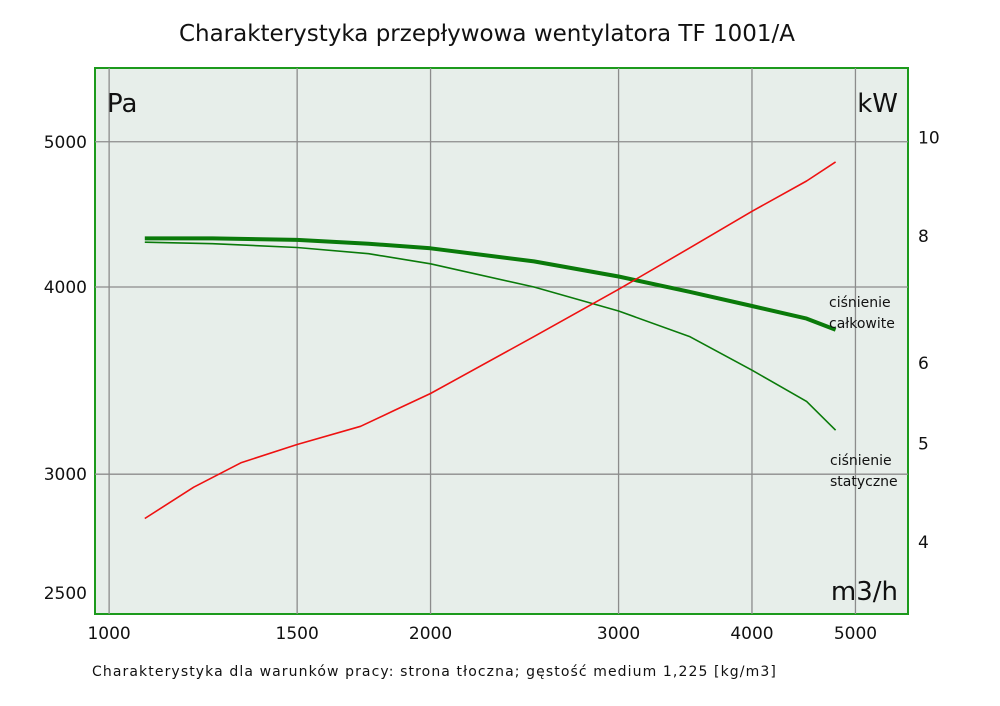 This screenshot has width=1000, height=706. I want to click on y-tick-label: 5000, so click(65, 143).